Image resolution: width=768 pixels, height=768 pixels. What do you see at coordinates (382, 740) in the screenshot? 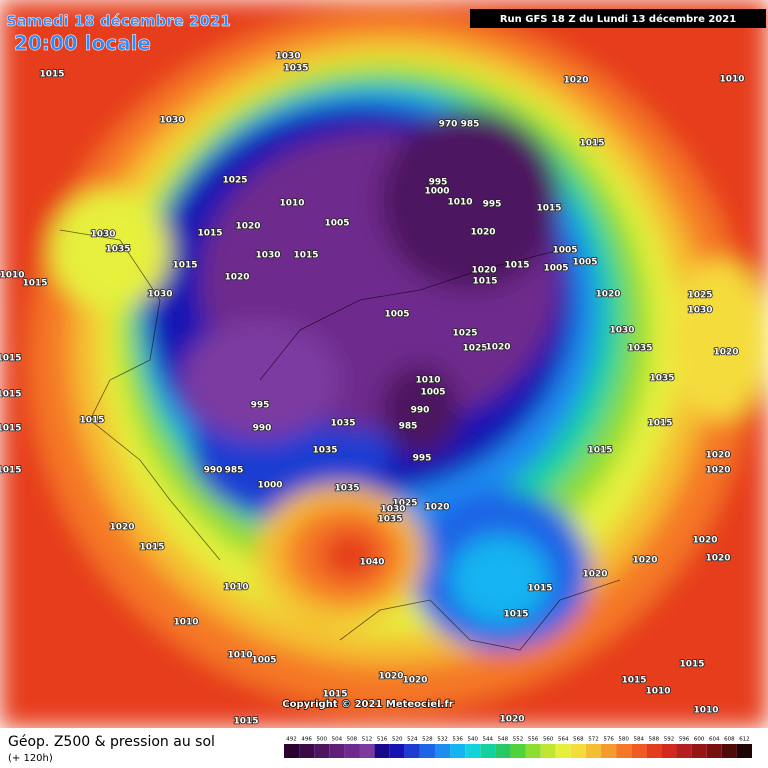
I see `legend-level: 516` at bounding box center [382, 740].